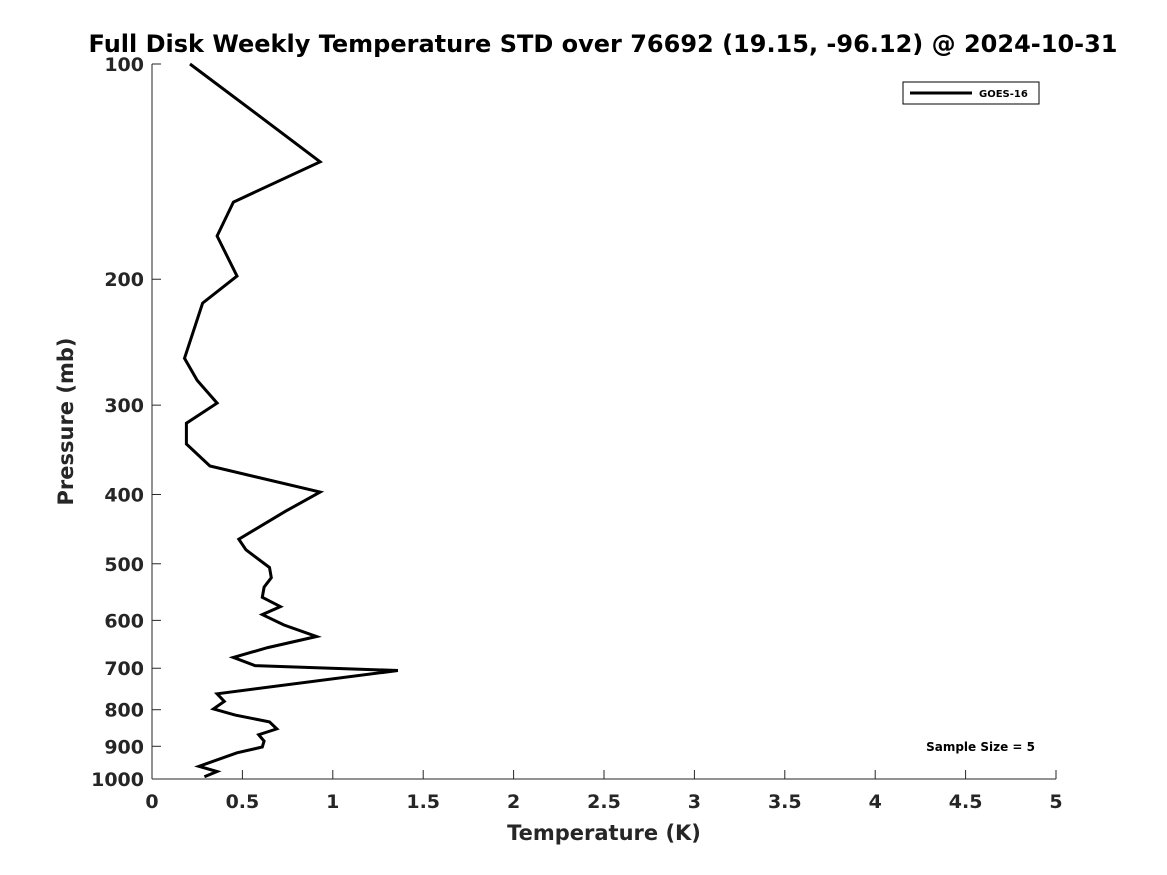 The image size is (1167, 875). I want to click on x-tick-label: 2, so click(513, 802).